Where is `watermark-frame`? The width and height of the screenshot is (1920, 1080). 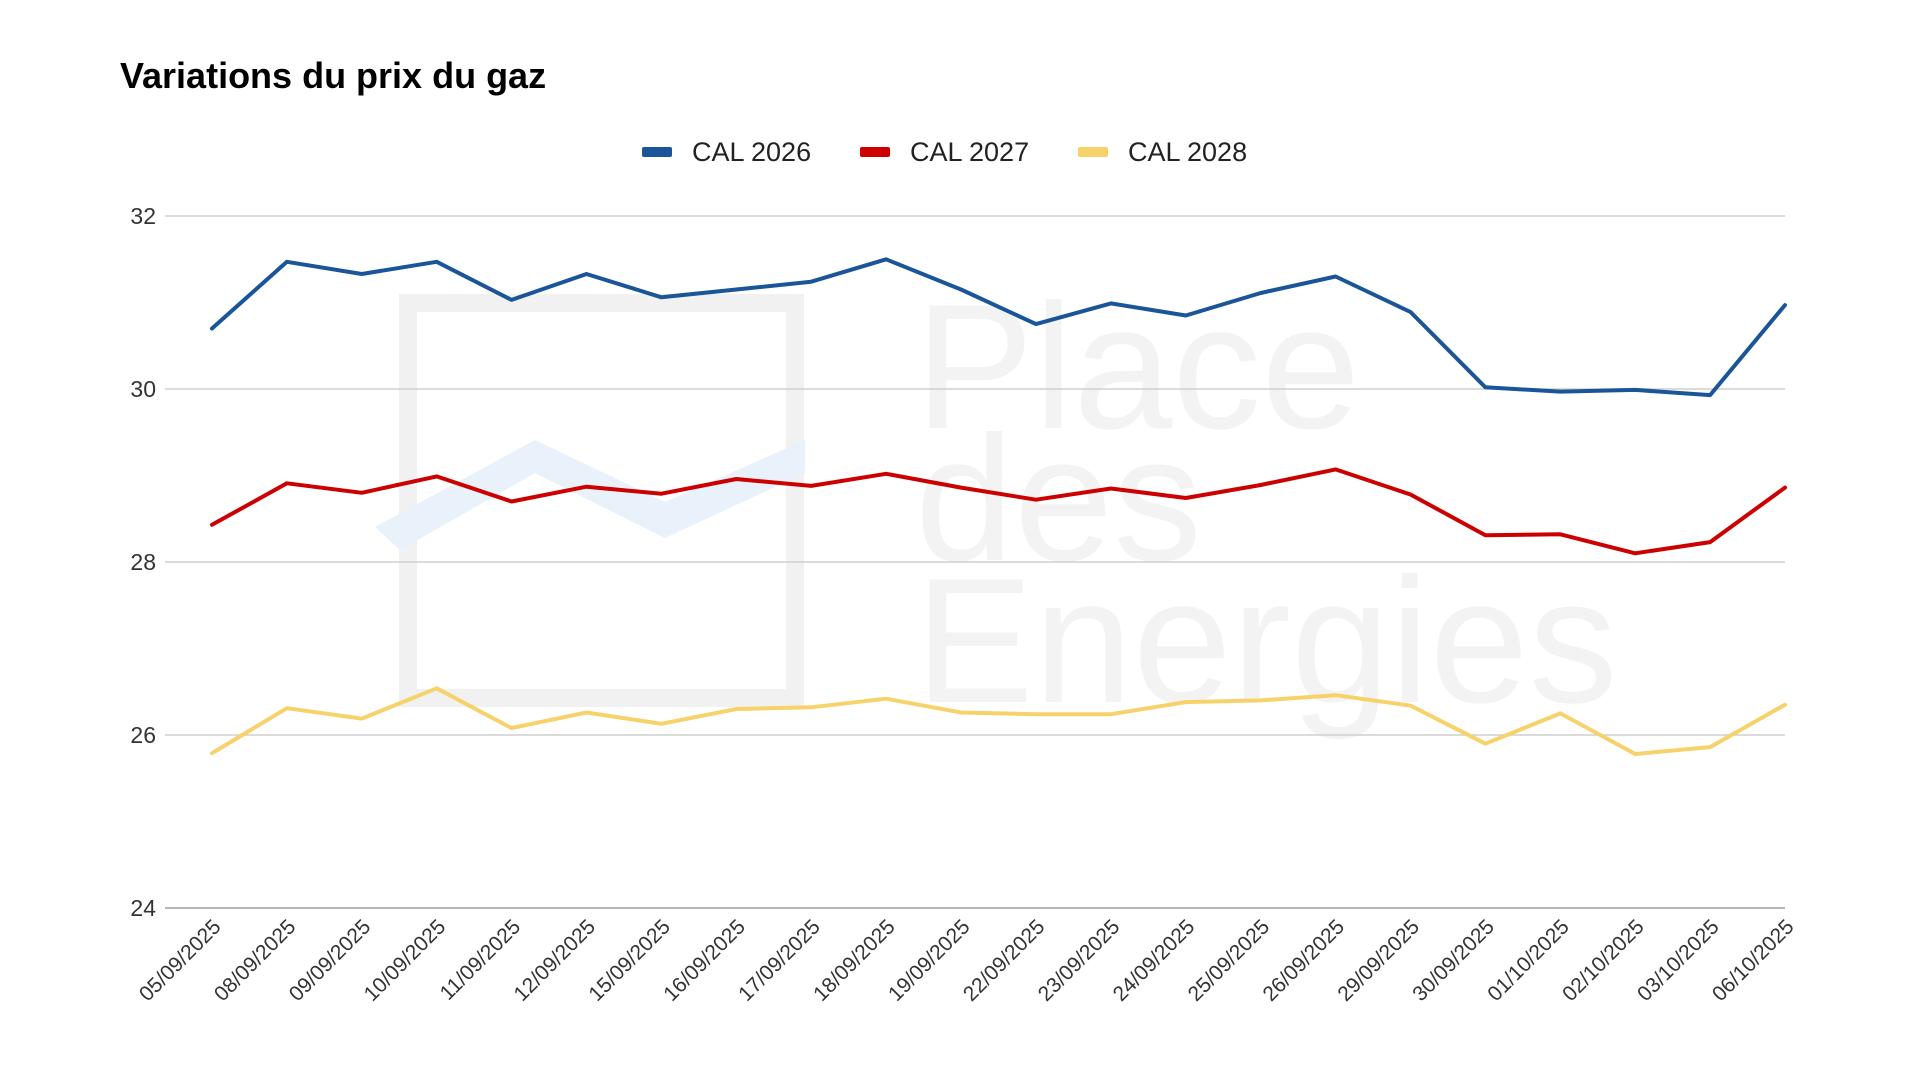 watermark-frame is located at coordinates (601, 500).